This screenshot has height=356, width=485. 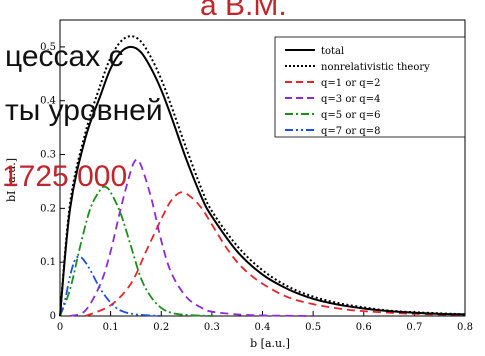 I want to click on y-tick-label: 0.2, so click(x=48, y=208).